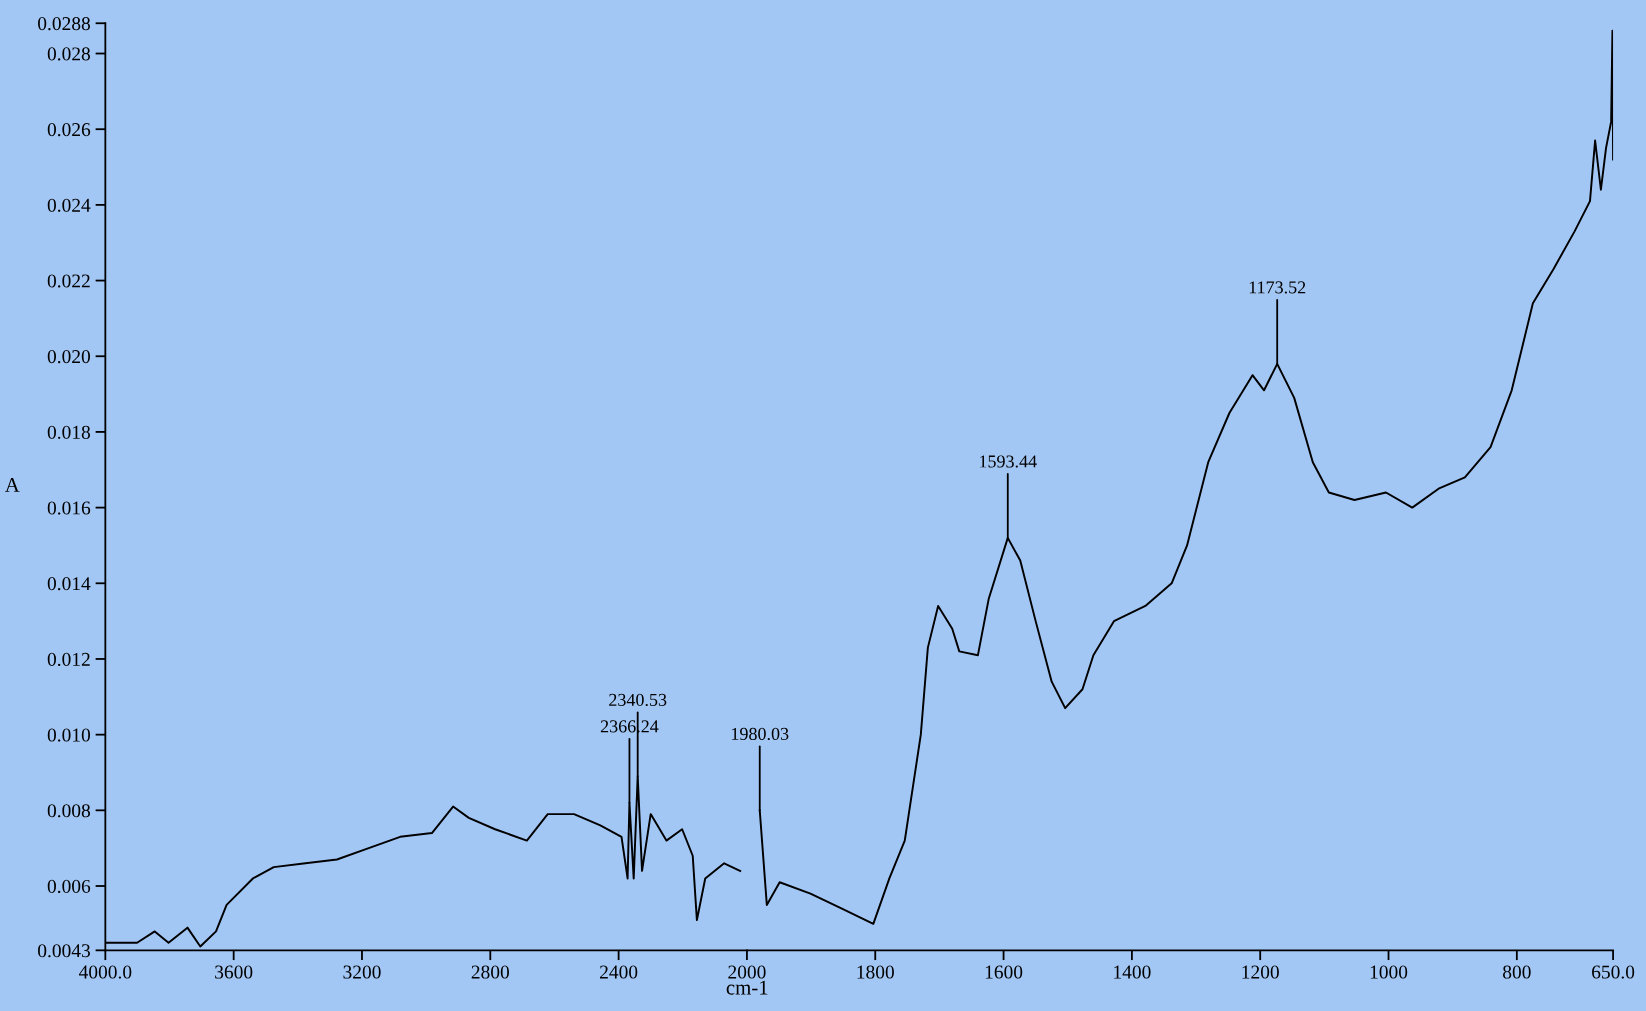  I want to click on y-tick-label: 0.008, so click(69, 811).